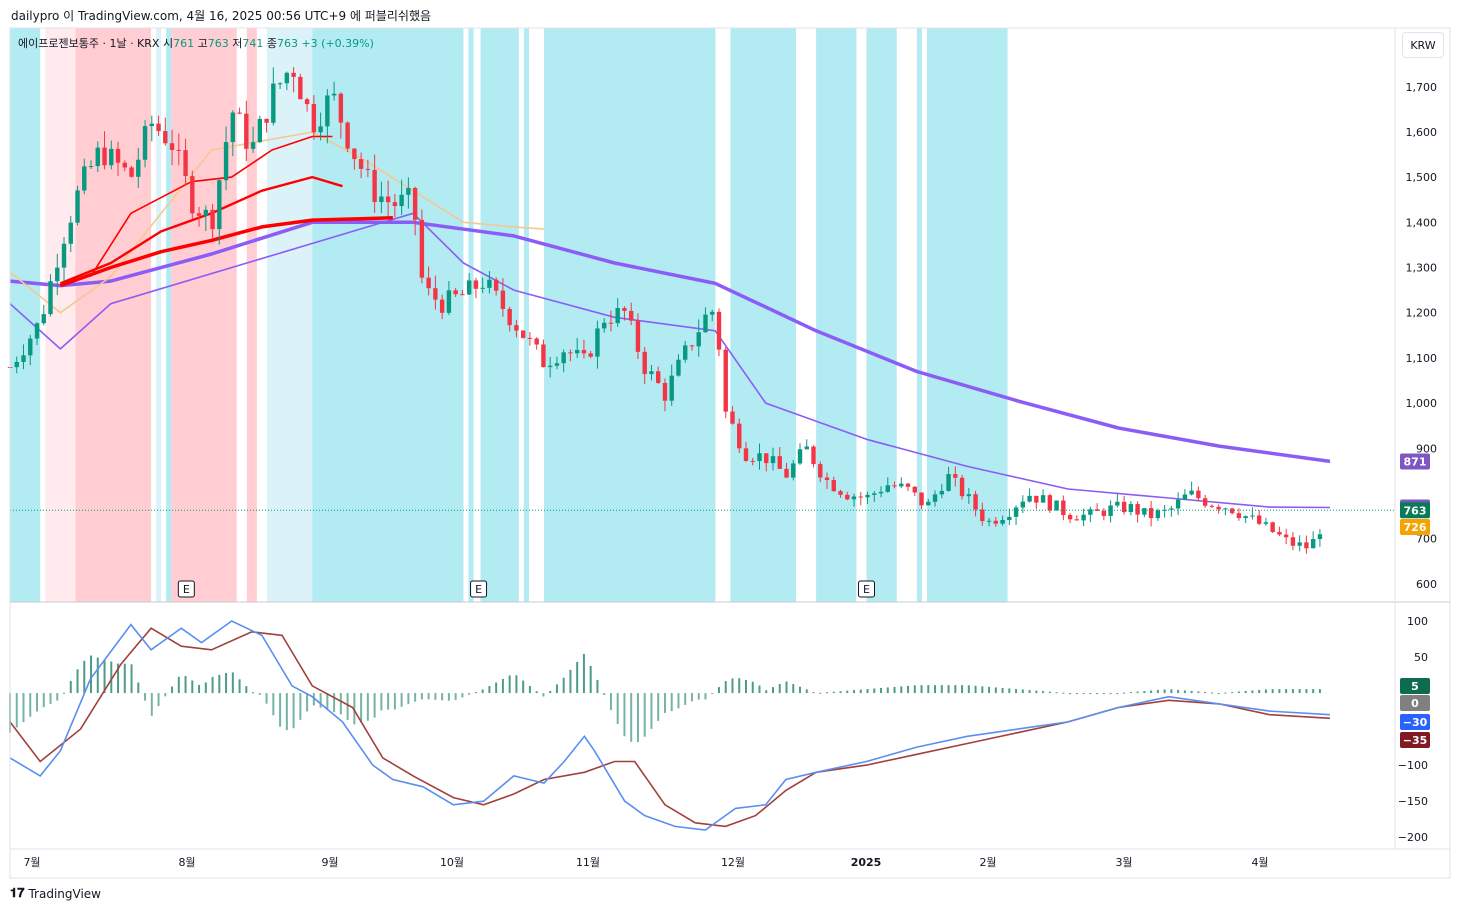 This screenshot has height=912, width=1460. What do you see at coordinates (1415, 686) in the screenshot?
I see `macd-badge` at bounding box center [1415, 686].